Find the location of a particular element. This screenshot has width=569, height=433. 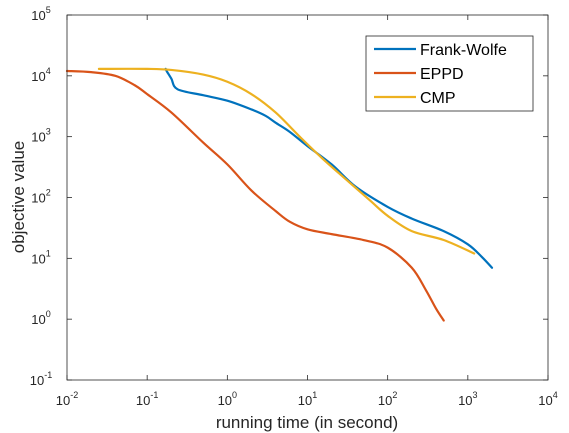

y-tick-exponent: -1 is located at coordinates (48, 375).